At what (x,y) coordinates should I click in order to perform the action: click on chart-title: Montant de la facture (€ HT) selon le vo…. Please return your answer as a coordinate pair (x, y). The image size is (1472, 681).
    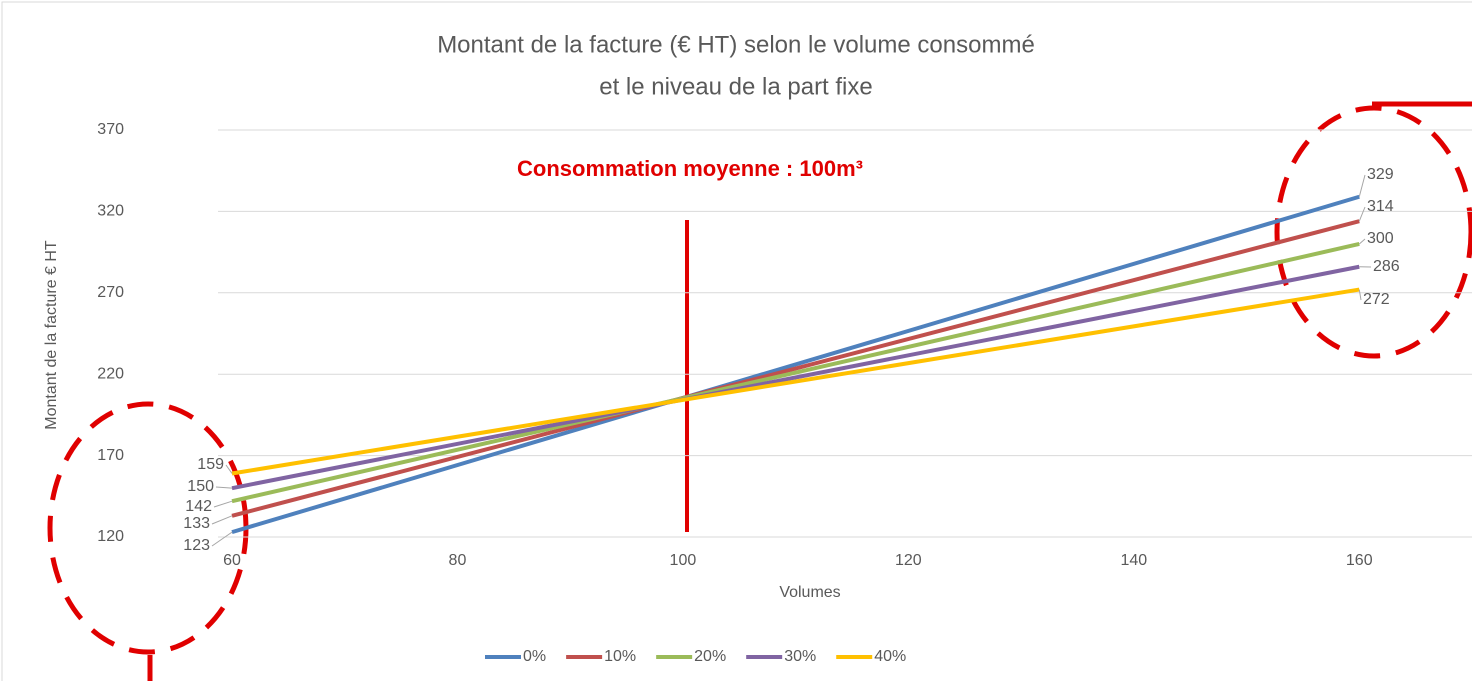
    Looking at the image, I should click on (736, 44).